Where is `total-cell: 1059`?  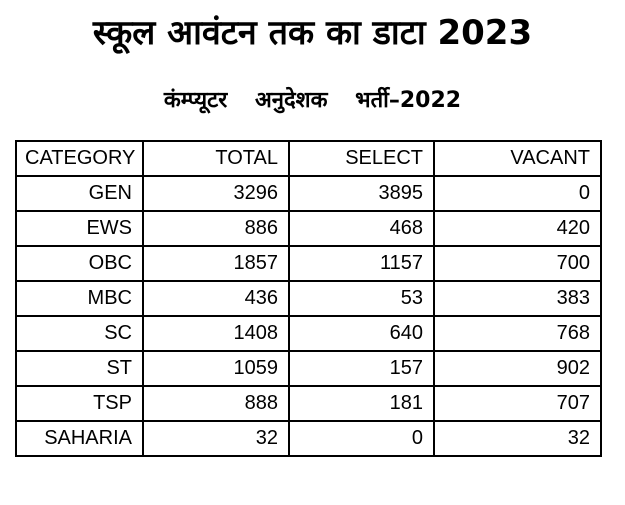 total-cell: 1059 is located at coordinates (216, 368).